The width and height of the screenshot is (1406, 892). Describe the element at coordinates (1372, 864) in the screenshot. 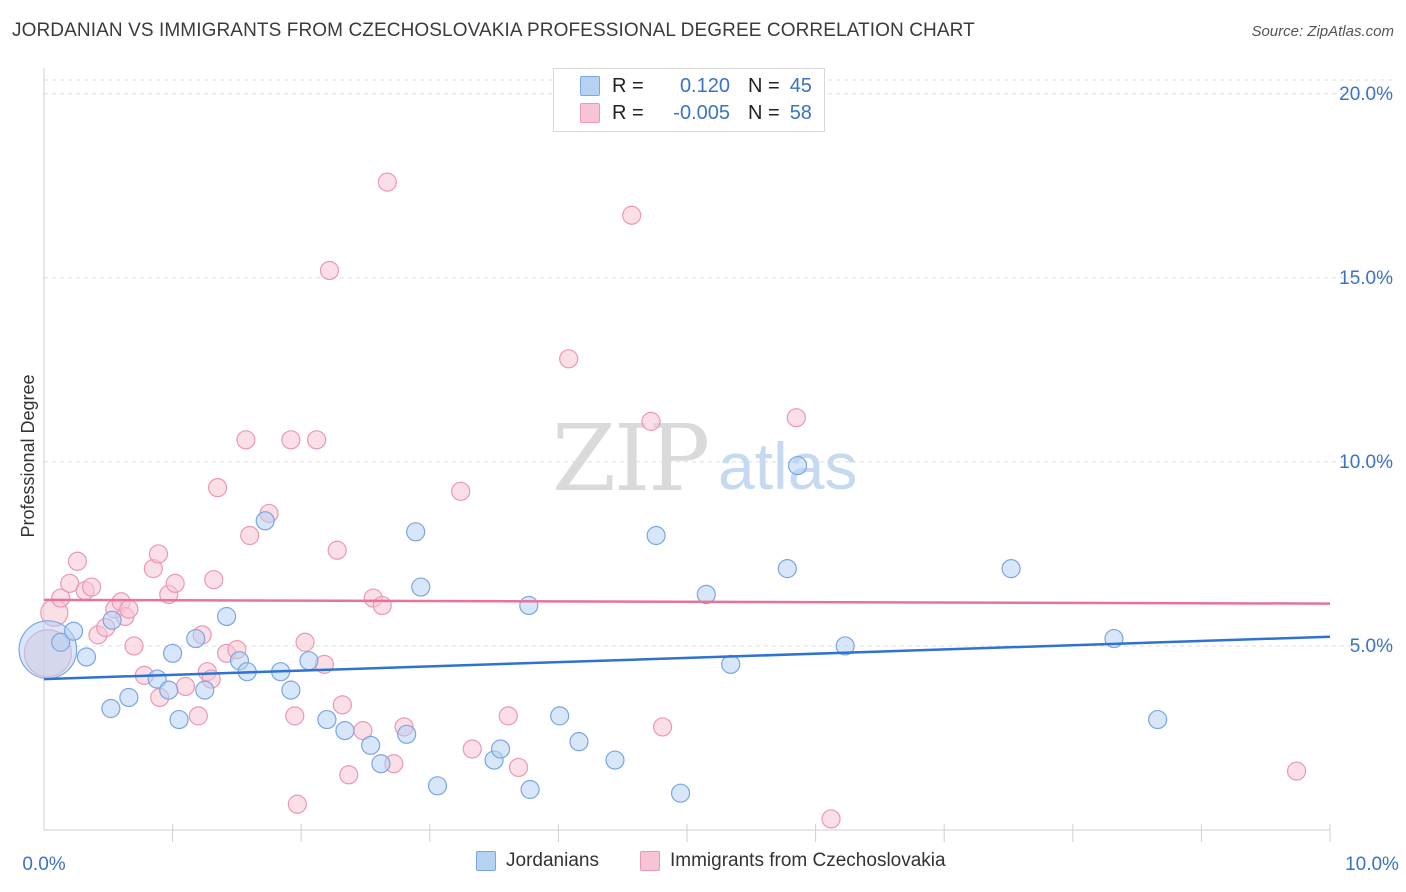

I see `x-tick-label-max: 10.0%` at that location.